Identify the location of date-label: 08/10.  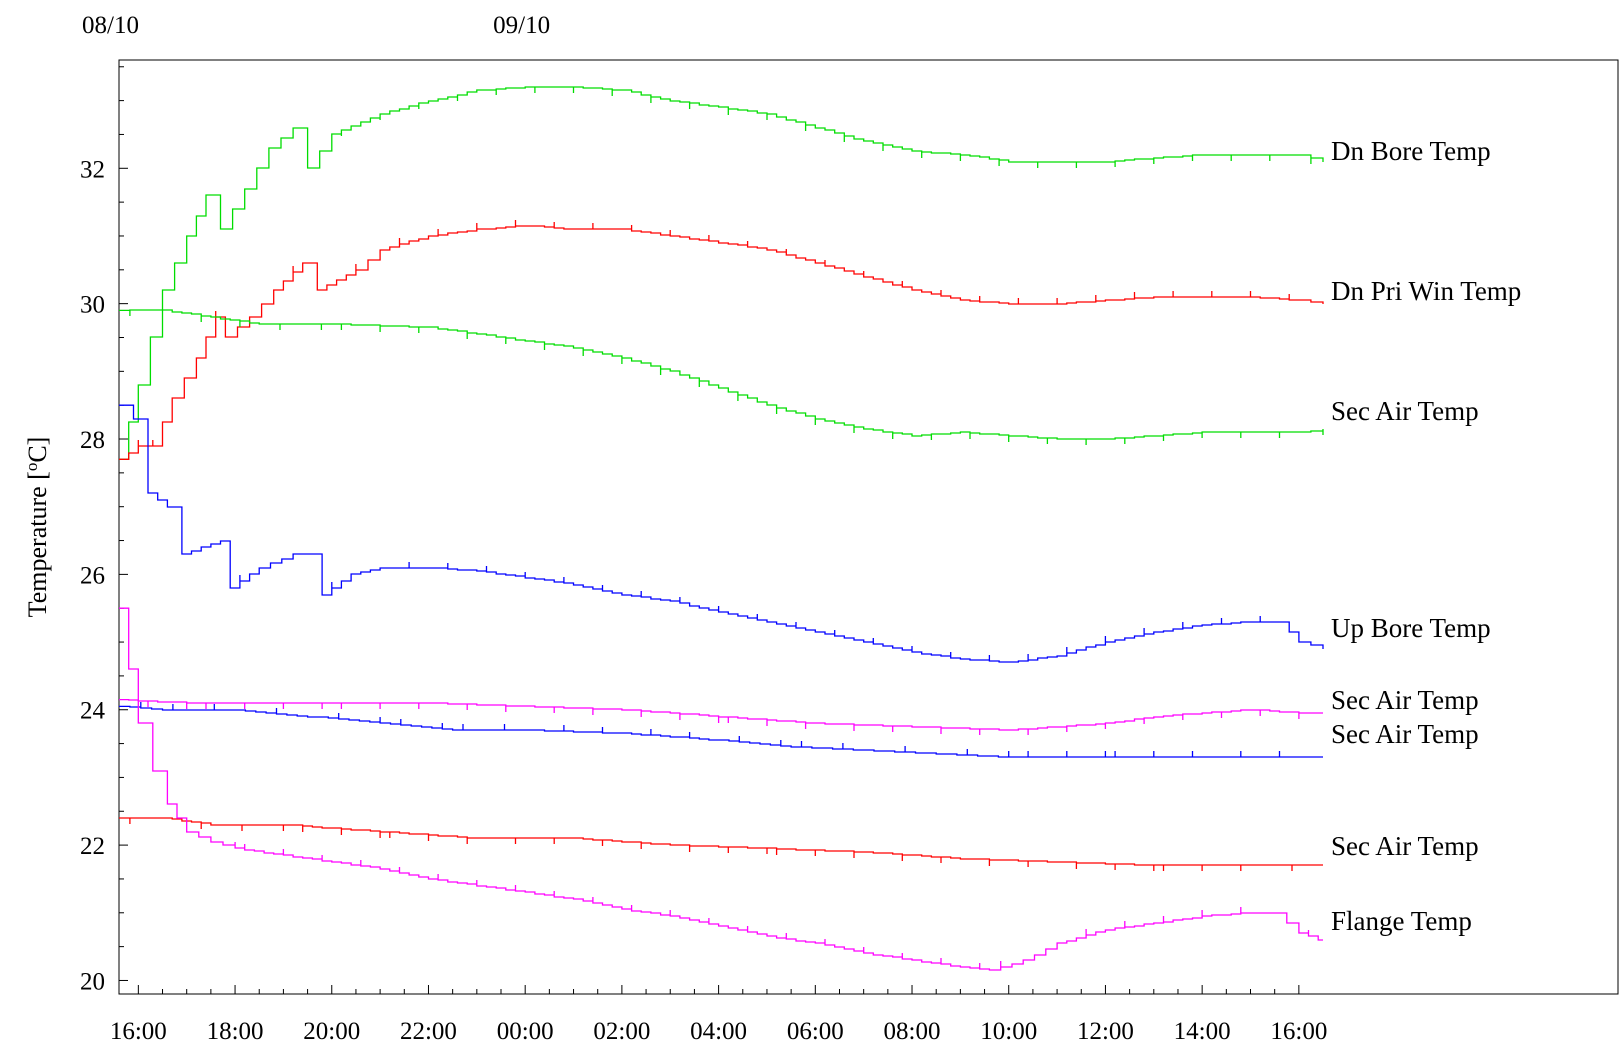
(110, 25).